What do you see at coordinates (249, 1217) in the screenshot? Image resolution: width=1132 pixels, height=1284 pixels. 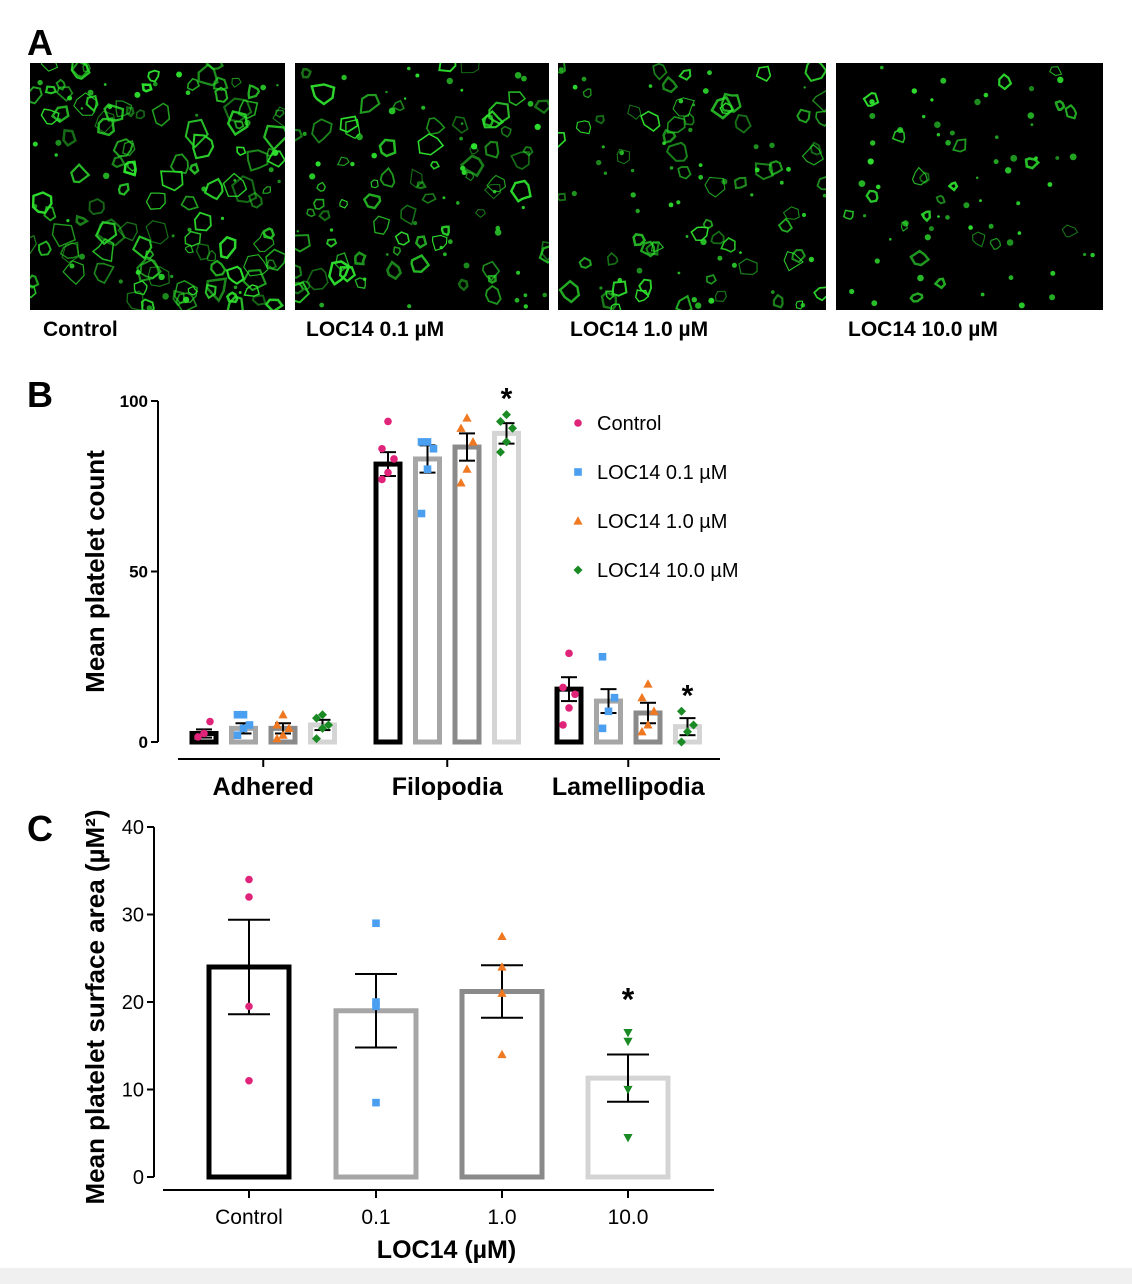 I see `x-tick-label: Control` at bounding box center [249, 1217].